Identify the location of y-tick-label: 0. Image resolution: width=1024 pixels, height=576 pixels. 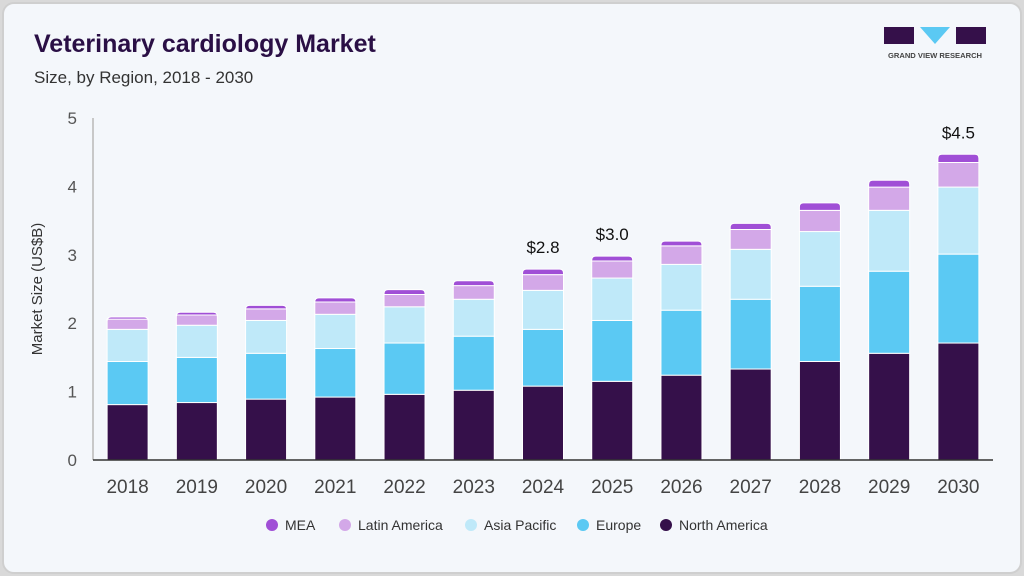
(72, 460).